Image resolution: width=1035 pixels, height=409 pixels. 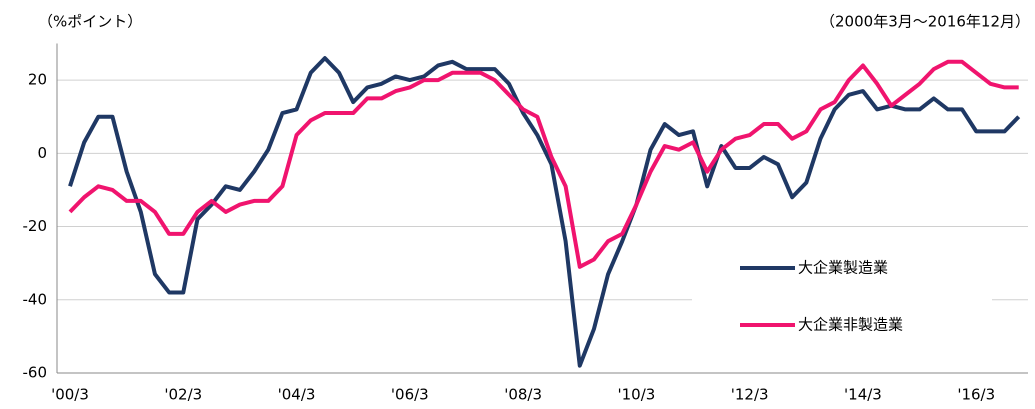 What do you see at coordinates (37, 80) in the screenshot?
I see `y-tick-label: 20` at bounding box center [37, 80].